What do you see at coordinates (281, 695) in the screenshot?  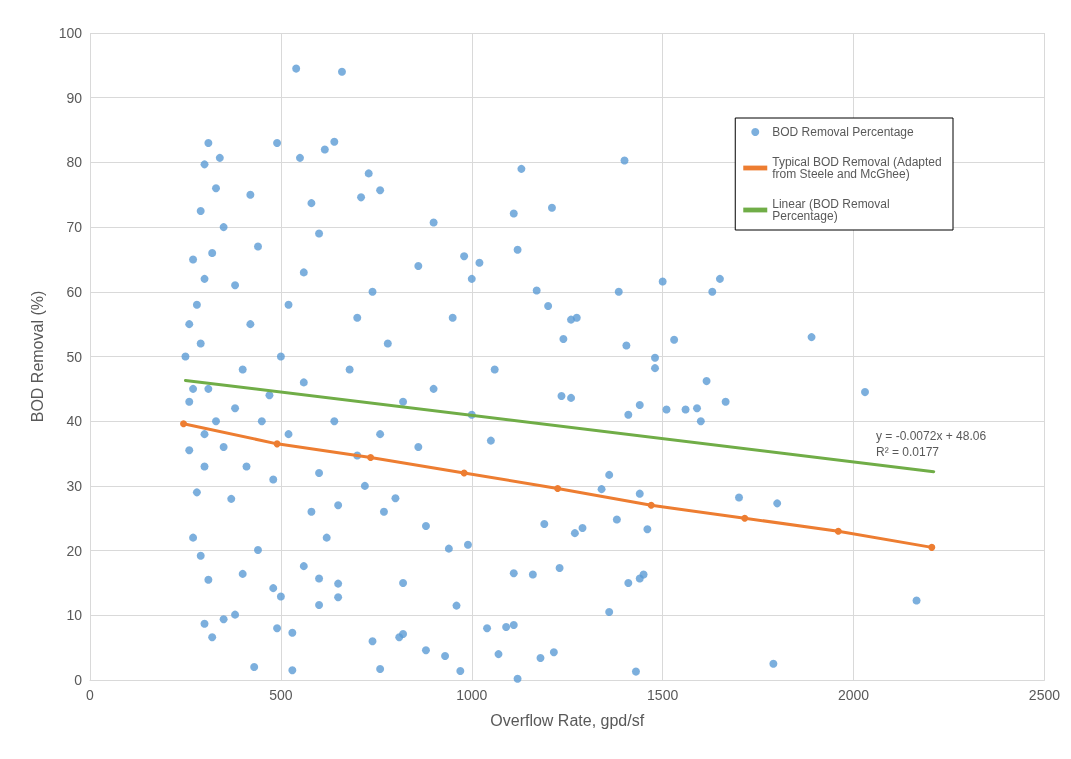 I see `x-tick-label: 500` at bounding box center [281, 695].